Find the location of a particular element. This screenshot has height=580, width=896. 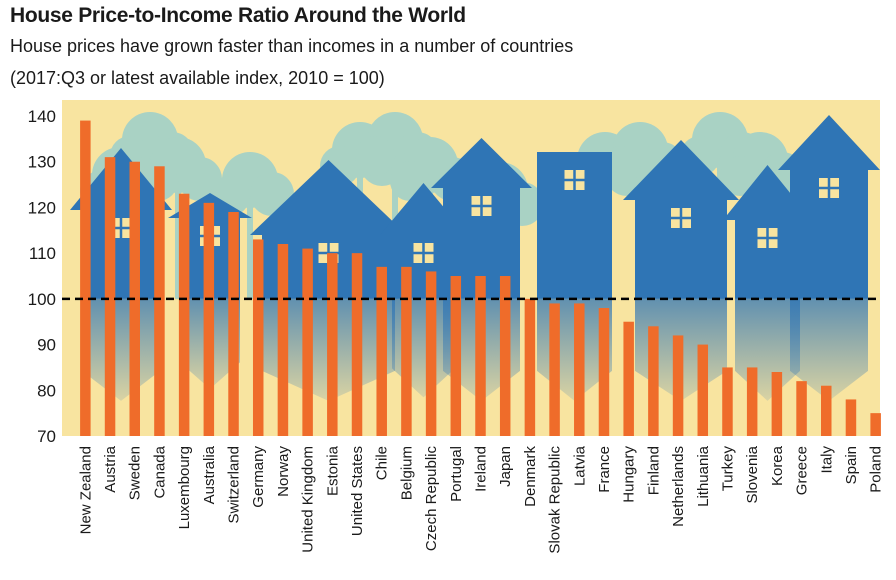

x-tick-label: United Kingdom is located at coordinates (308, 499).